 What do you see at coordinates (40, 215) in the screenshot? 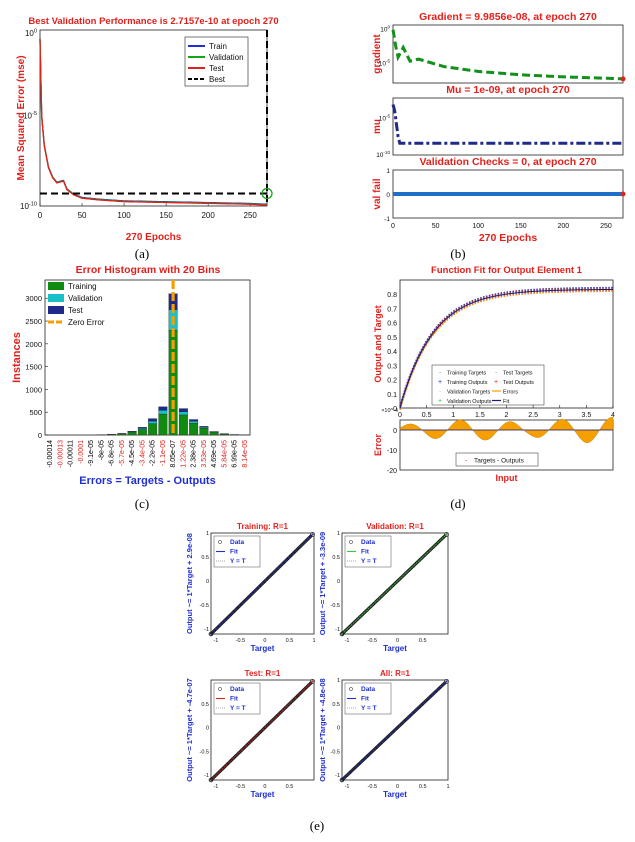
I see `perf-xtick-label: 0` at bounding box center [40, 215].